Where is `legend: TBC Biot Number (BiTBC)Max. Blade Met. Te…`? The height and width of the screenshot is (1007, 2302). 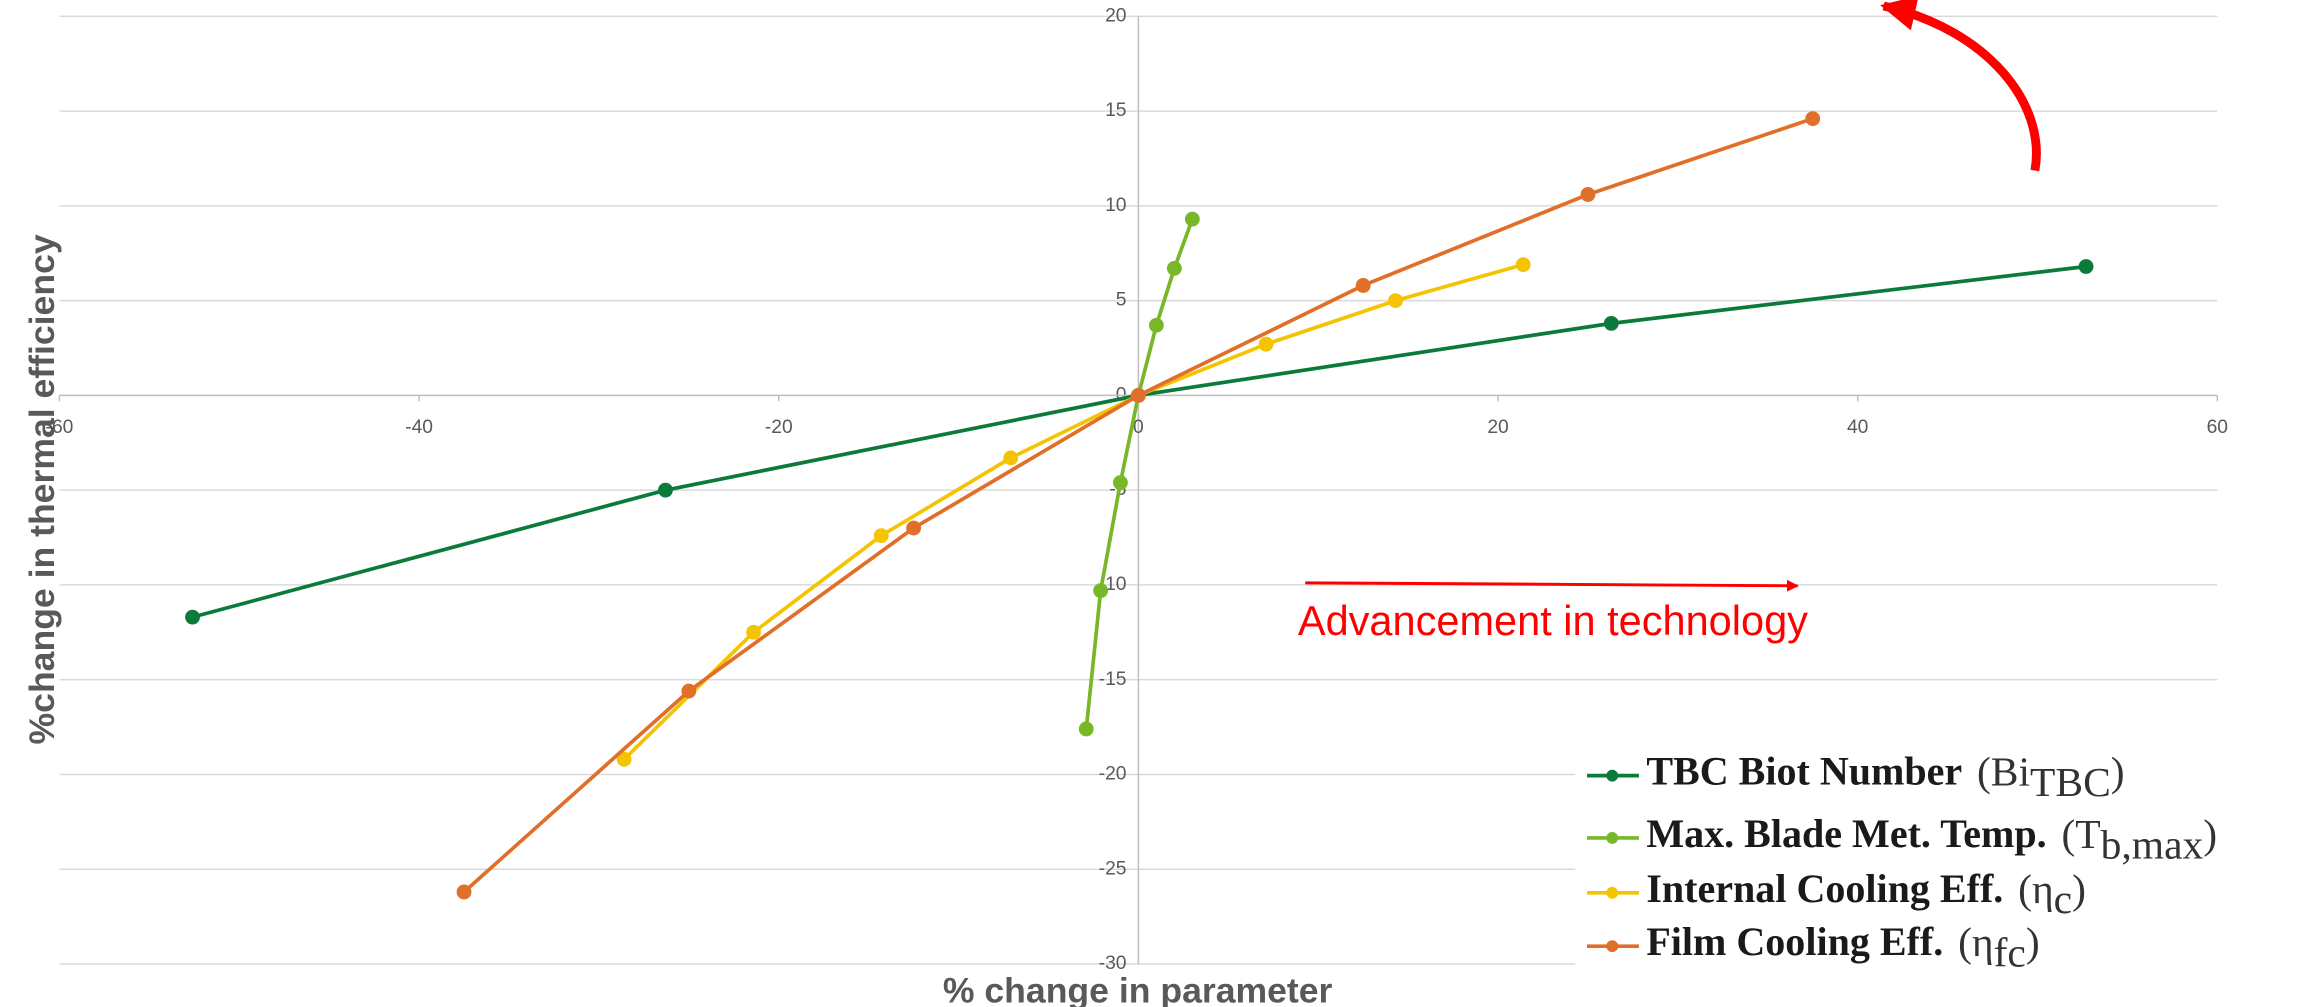 legend: TBC Biot Number (BiTBC)Max. Blade Met. Te… is located at coordinates (1902, 861).